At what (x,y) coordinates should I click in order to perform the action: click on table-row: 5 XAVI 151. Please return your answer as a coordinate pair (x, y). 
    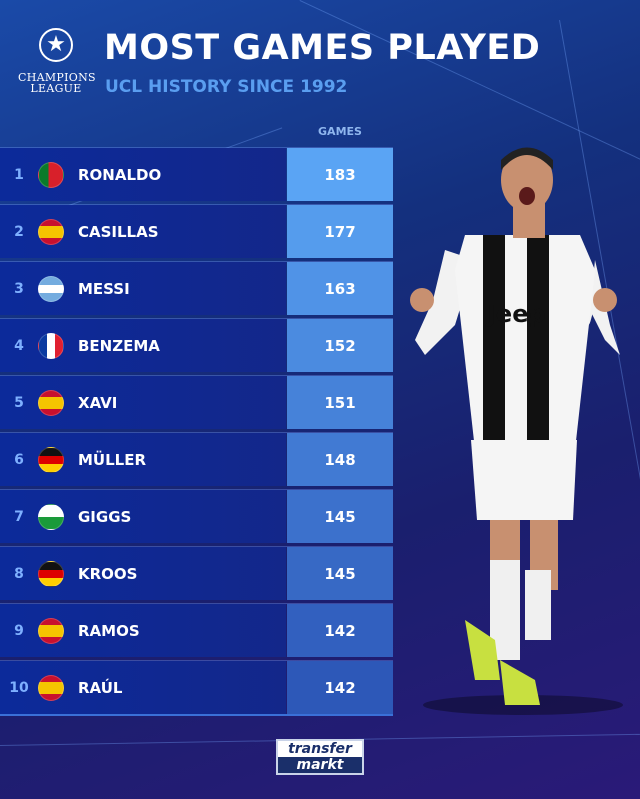
    Looking at the image, I should click on (196, 402).